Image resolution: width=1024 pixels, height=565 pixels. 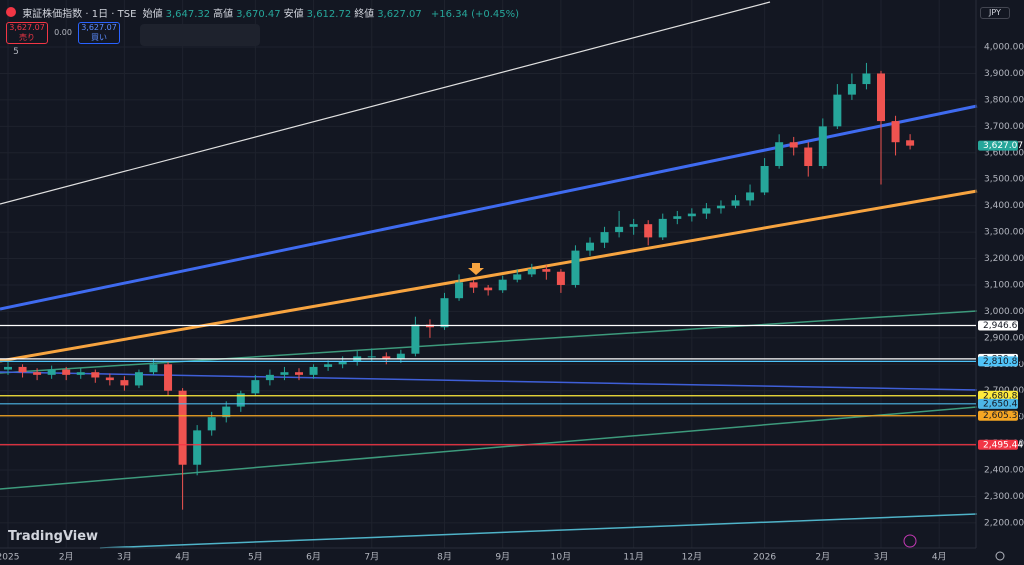 What do you see at coordinates (1000, 556) in the screenshot?
I see `settings-icon` at bounding box center [1000, 556].